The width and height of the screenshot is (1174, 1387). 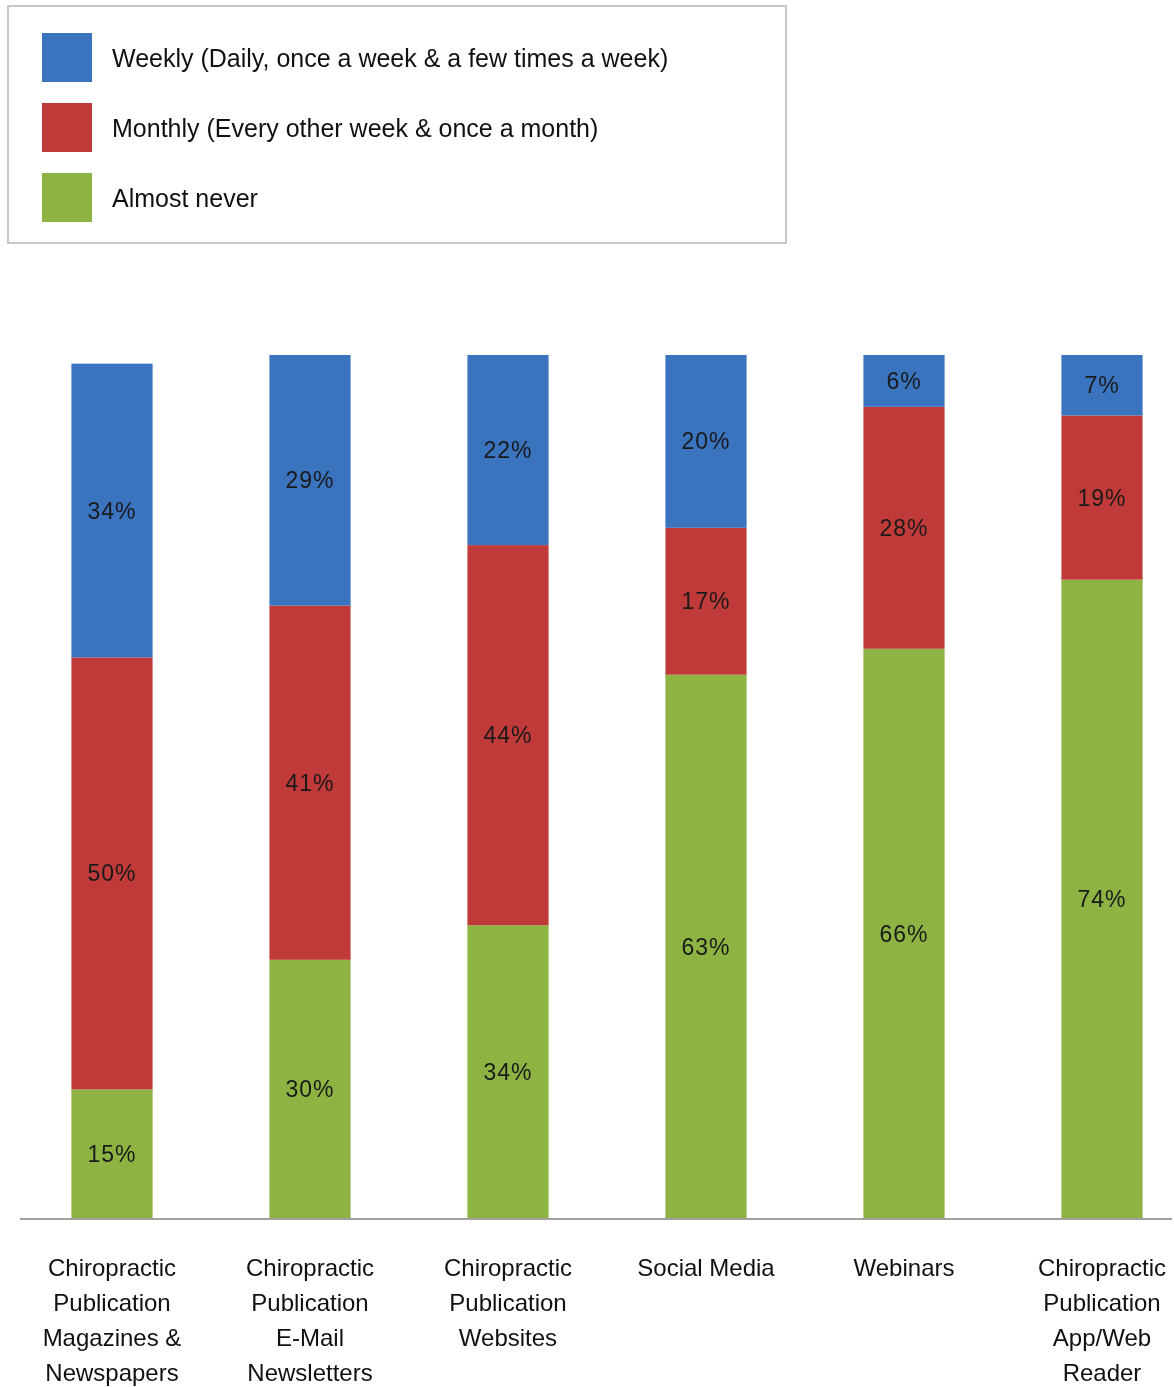 I want to click on x-tick-label: Chiropractic Publication Websites, so click(x=508, y=1302).